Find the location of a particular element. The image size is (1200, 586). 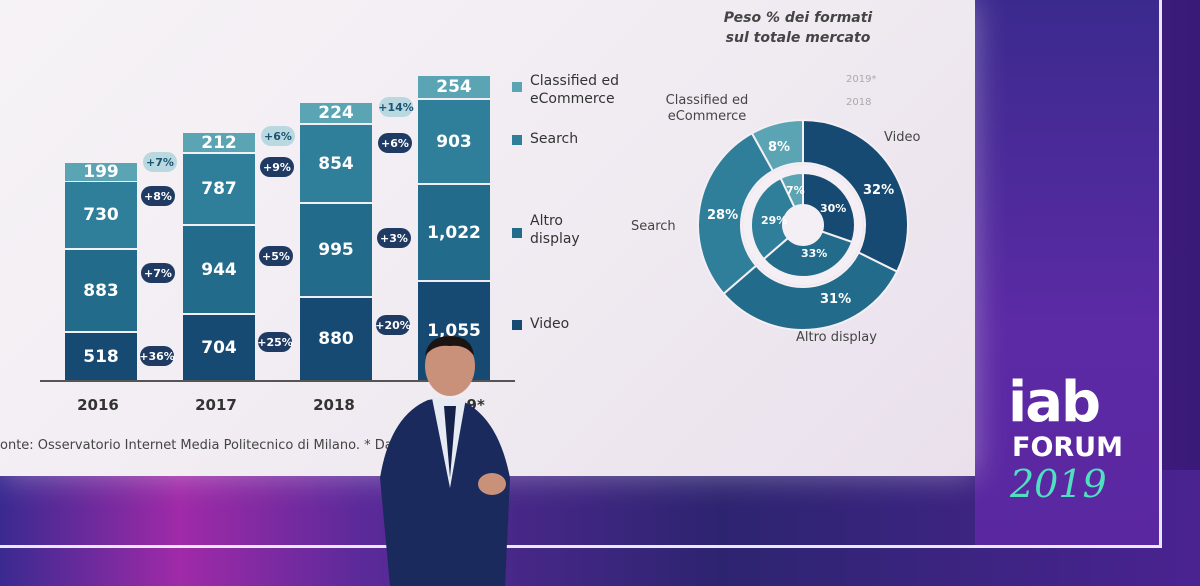

bar-2018-altro: 995 is located at coordinates (336, 250).